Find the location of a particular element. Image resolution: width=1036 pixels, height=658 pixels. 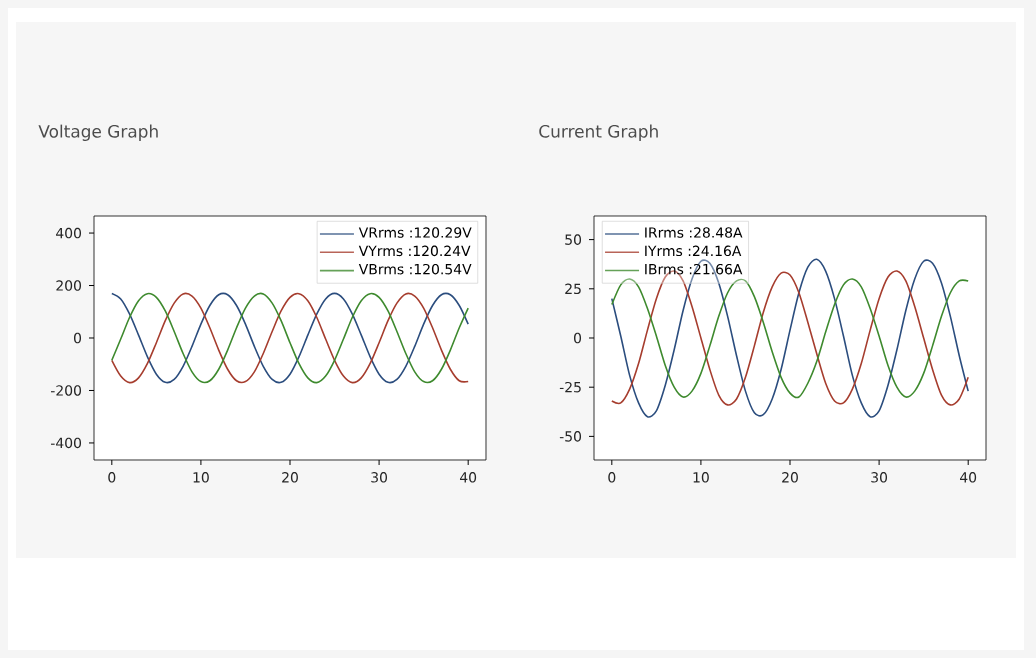

line-series is located at coordinates (290, 338).